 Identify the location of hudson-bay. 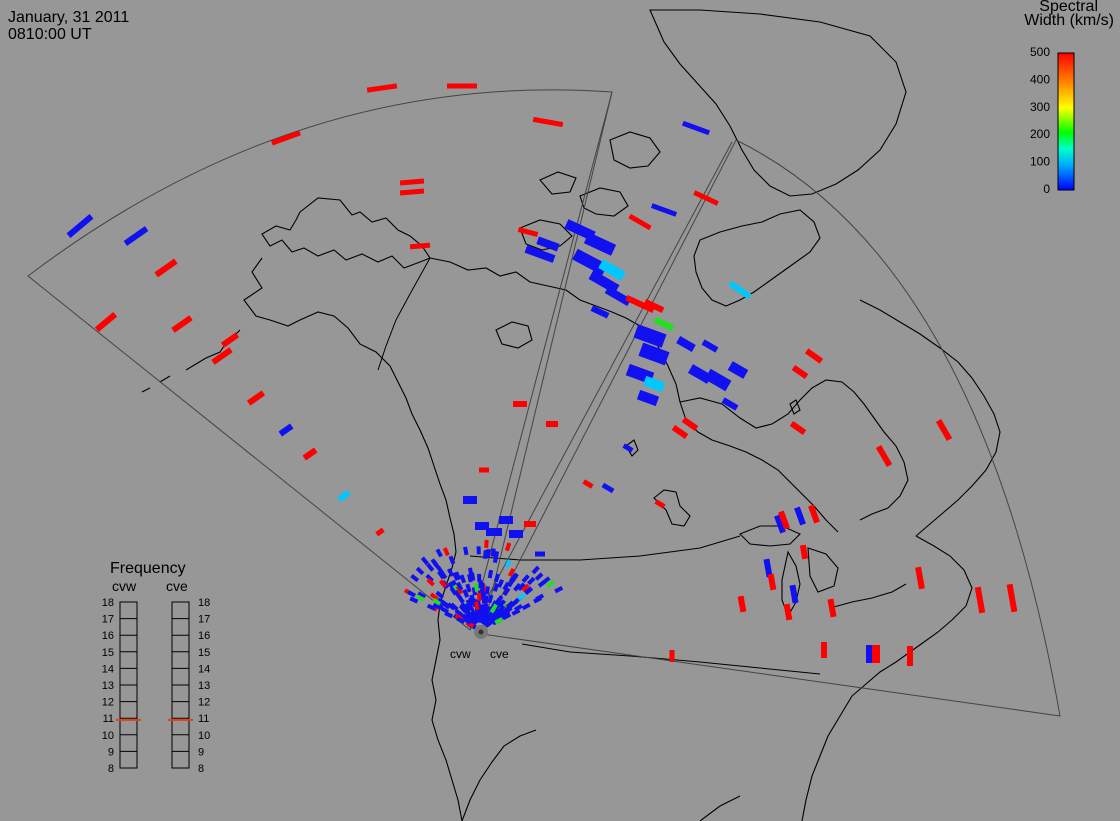
(794, 450).